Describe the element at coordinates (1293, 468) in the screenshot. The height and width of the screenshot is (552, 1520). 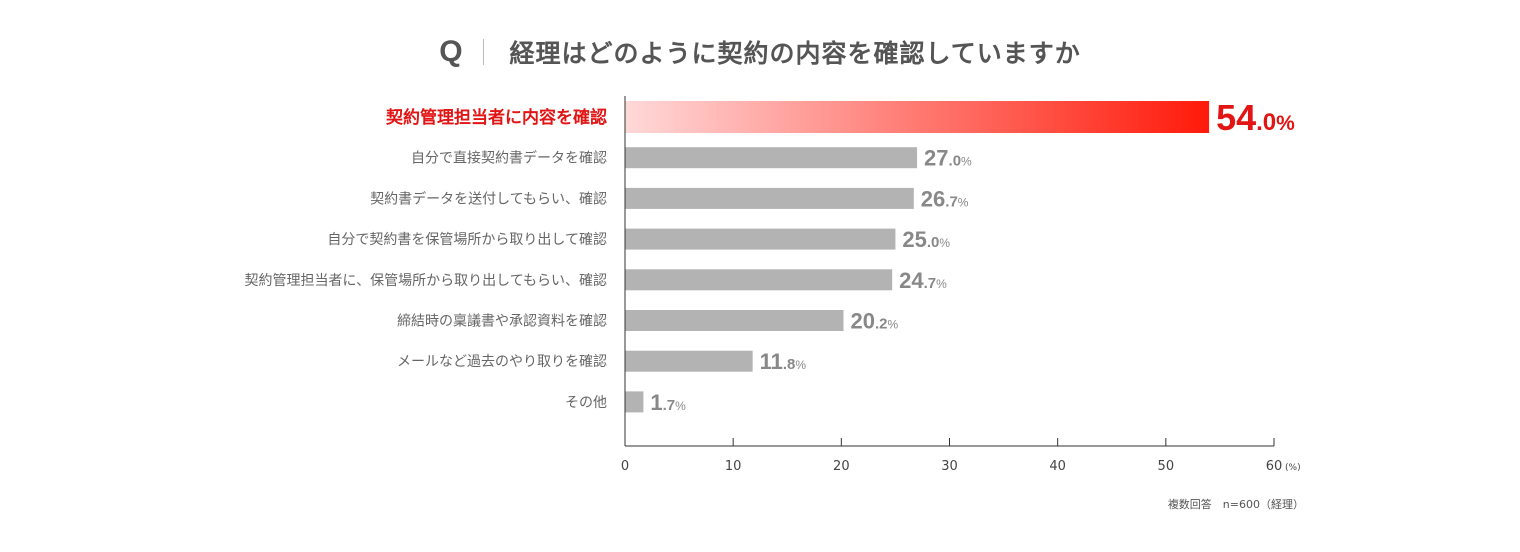
I see `x-axis-unit: (%)` at that location.